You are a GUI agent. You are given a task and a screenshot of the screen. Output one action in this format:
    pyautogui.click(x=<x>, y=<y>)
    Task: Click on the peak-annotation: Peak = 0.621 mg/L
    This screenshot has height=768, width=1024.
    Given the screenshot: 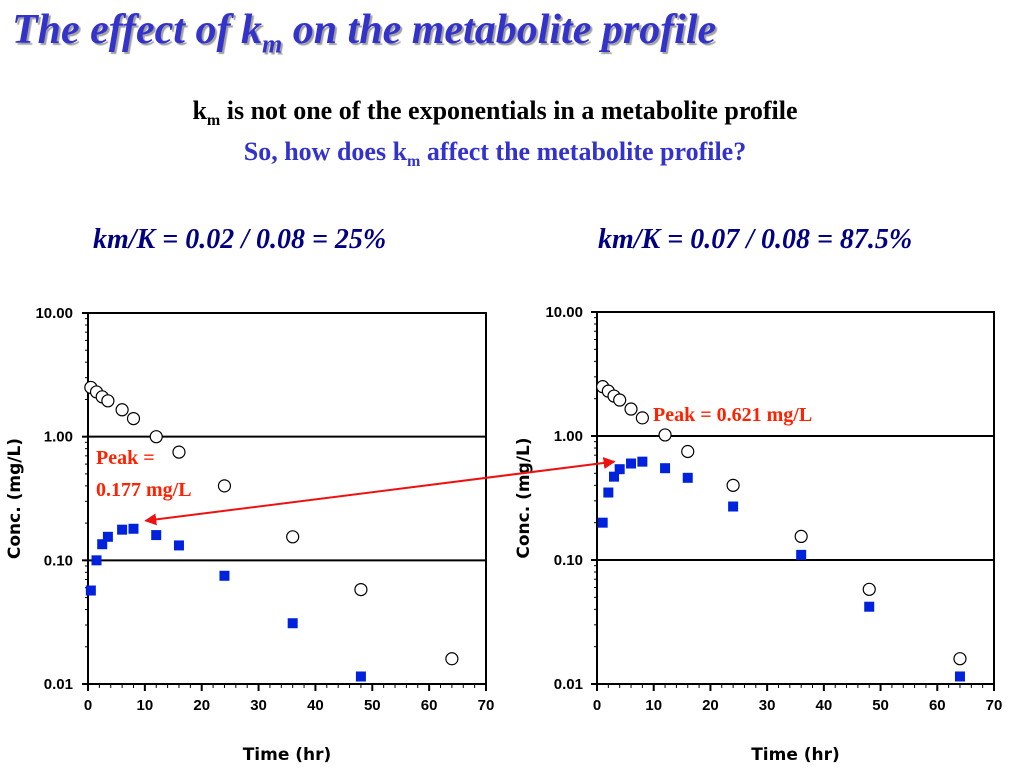 What is the action you would take?
    pyautogui.click(x=732, y=415)
    